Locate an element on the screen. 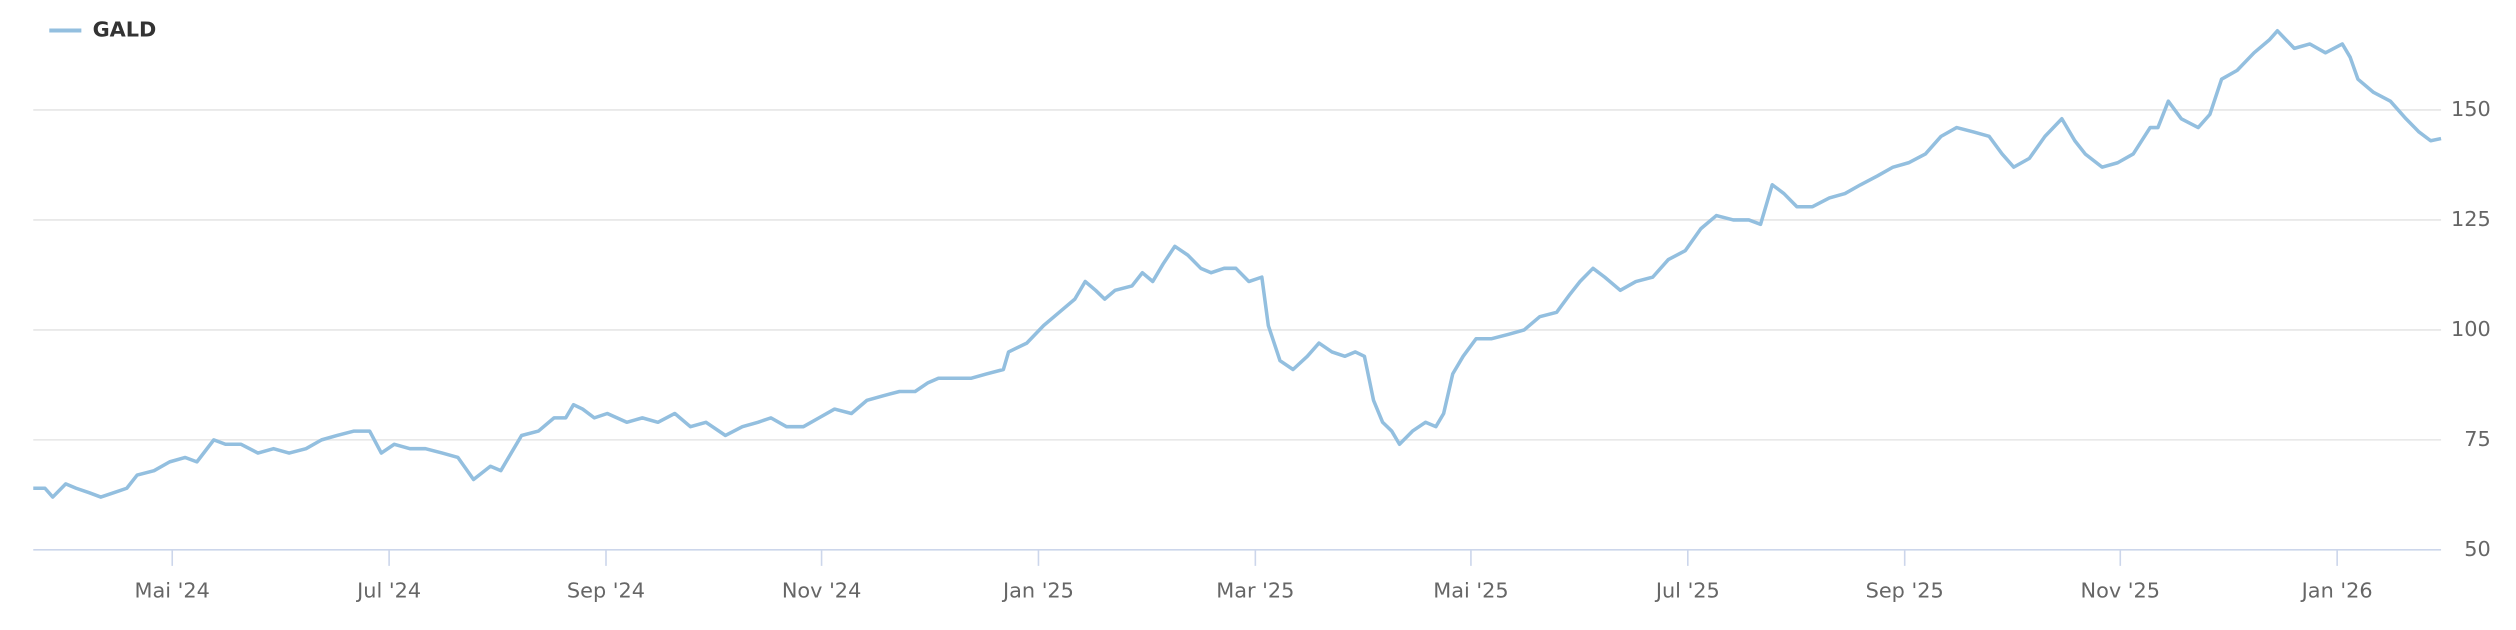 The height and width of the screenshot is (630, 2516). x-tick-label: Mai '24 is located at coordinates (172, 591).